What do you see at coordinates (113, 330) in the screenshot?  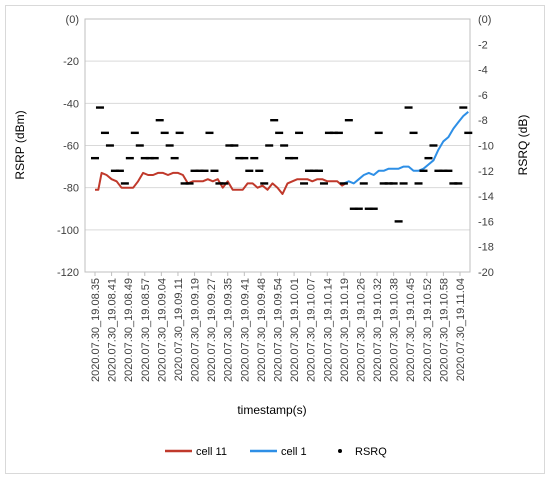 I see `x-tick-label: 2020.07.30_19.08.41` at bounding box center [113, 330].